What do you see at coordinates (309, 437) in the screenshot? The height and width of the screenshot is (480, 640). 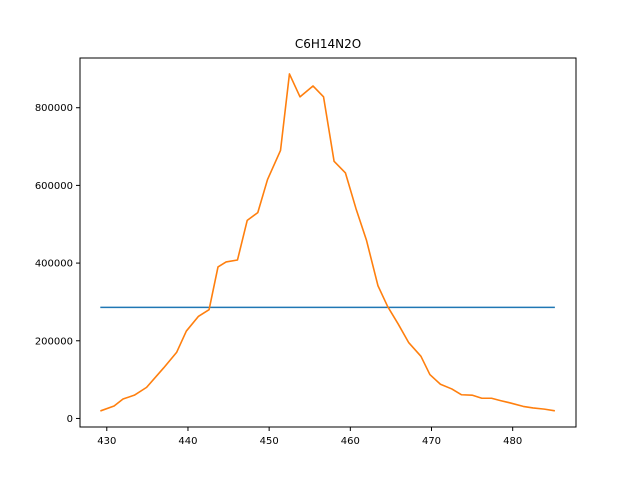 I see `x-axis: 430 440 450 460 470 480` at bounding box center [309, 437].